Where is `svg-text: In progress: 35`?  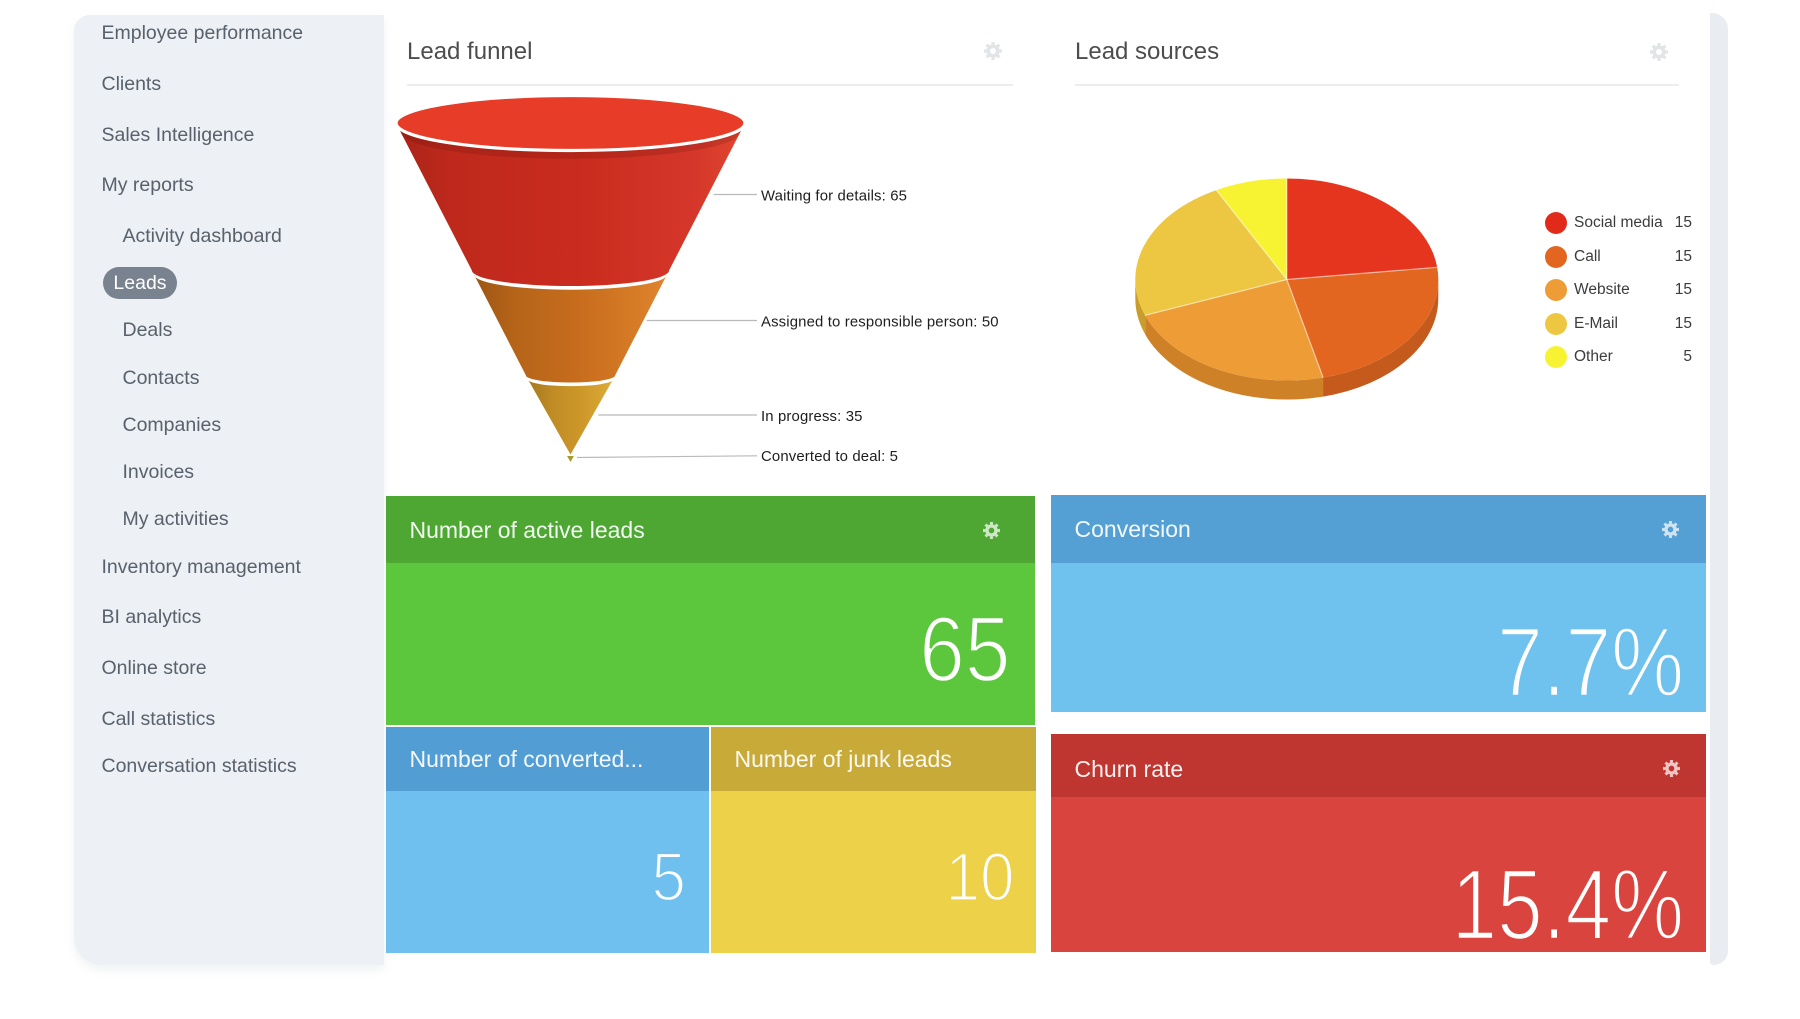 svg-text: In progress: 35 is located at coordinates (812, 417).